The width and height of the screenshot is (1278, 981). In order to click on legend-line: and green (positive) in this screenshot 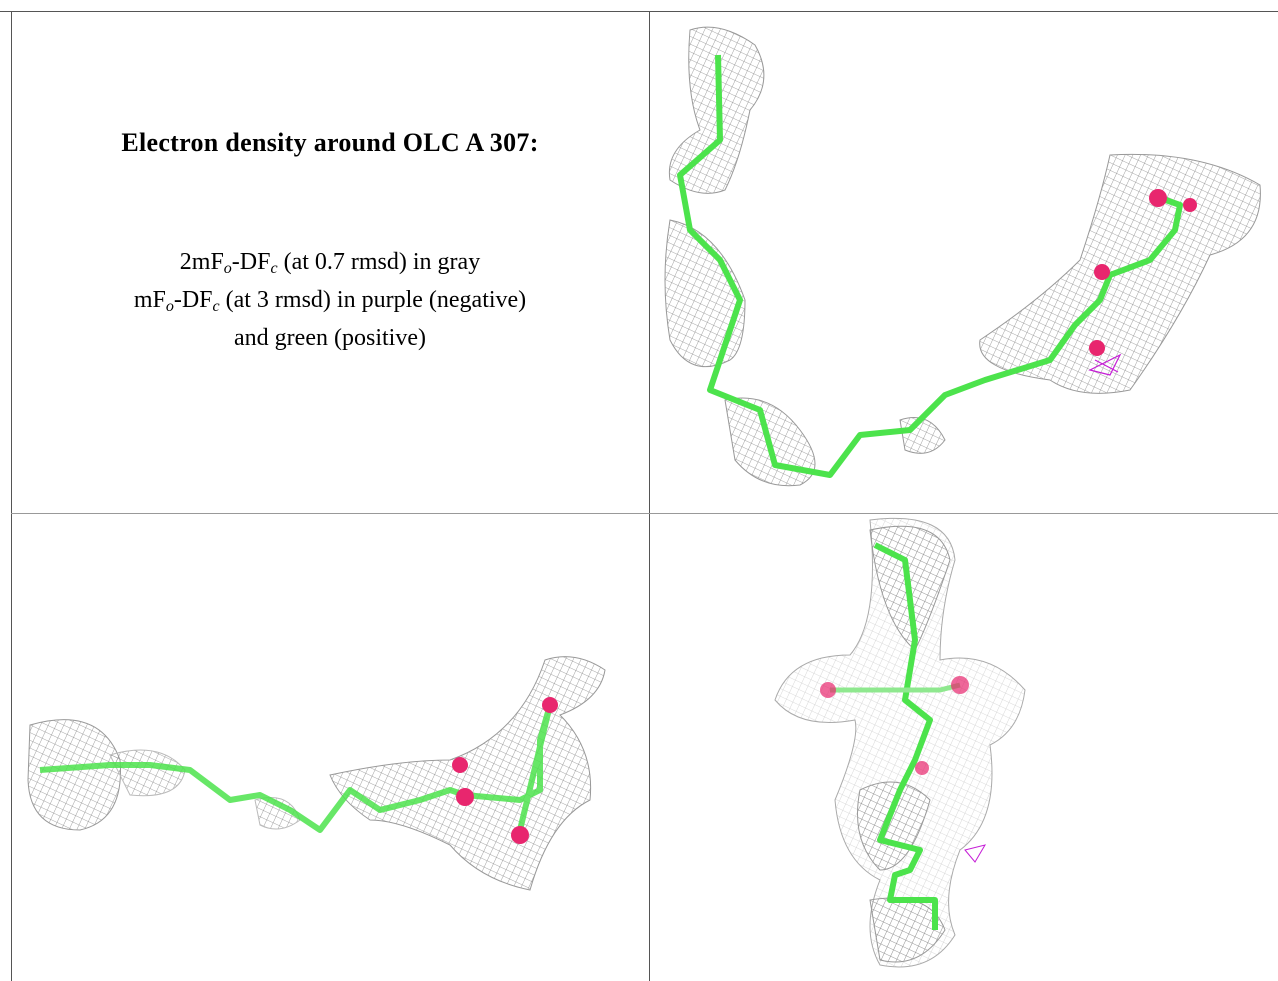, I will do `click(330, 338)`.